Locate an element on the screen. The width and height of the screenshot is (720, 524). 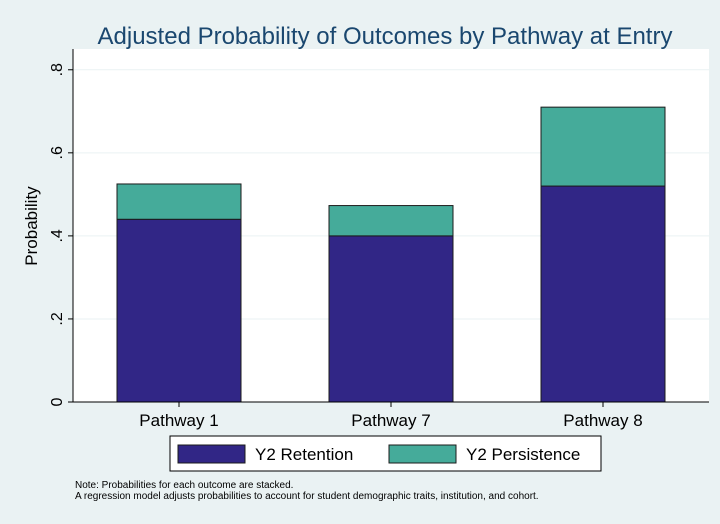
legend-label: Y2 Retention is located at coordinates (304, 454).